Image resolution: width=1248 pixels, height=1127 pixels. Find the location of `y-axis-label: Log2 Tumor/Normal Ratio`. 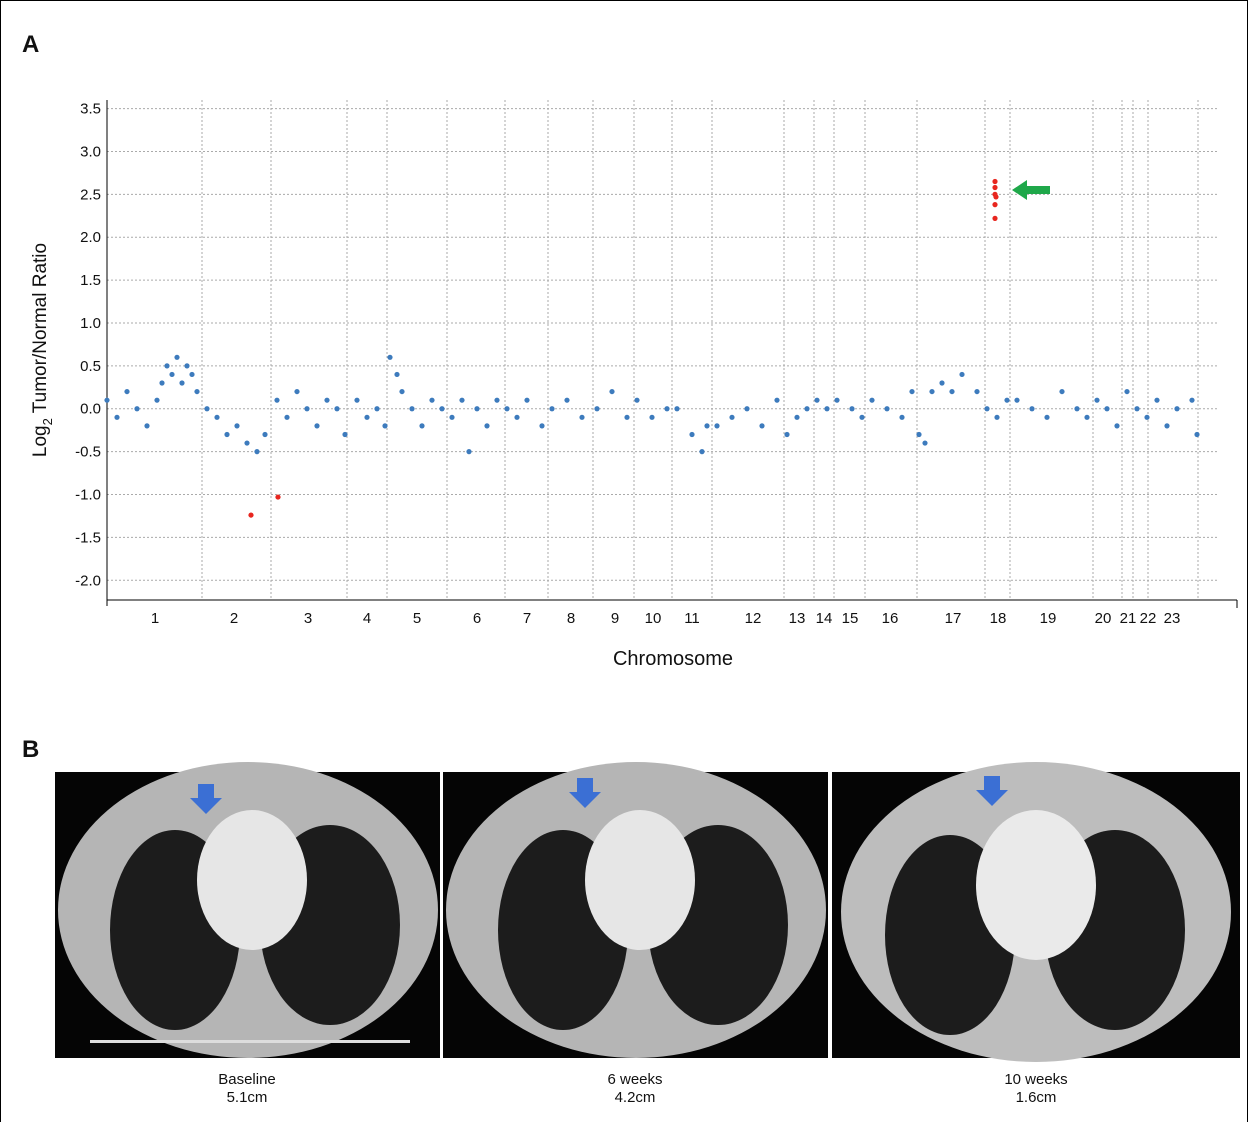

y-axis-label: Log2 Tumor/Normal Ratio is located at coordinates (42, 350).